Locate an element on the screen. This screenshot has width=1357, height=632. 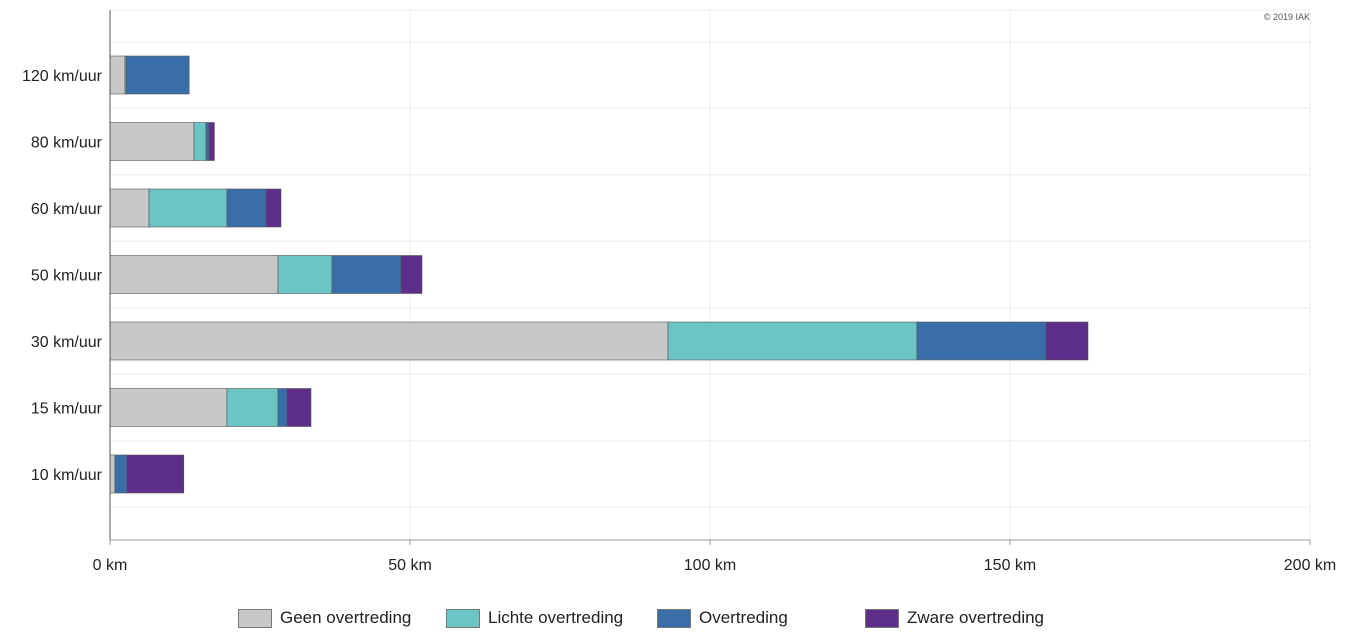
x-tick-label: 150 km is located at coordinates (1010, 565).